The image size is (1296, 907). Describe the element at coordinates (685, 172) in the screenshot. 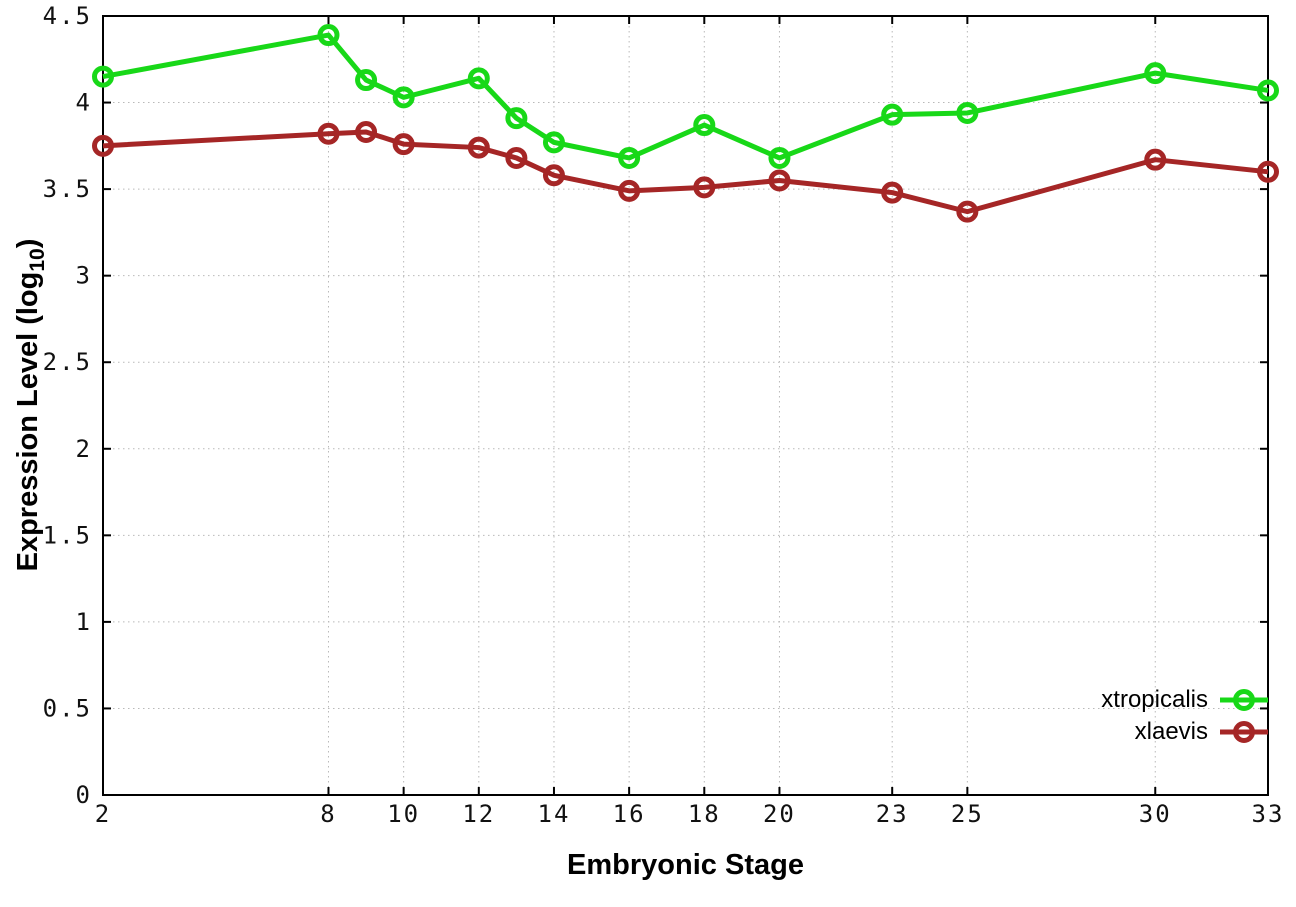

I see `series-line-xlaevis` at that location.